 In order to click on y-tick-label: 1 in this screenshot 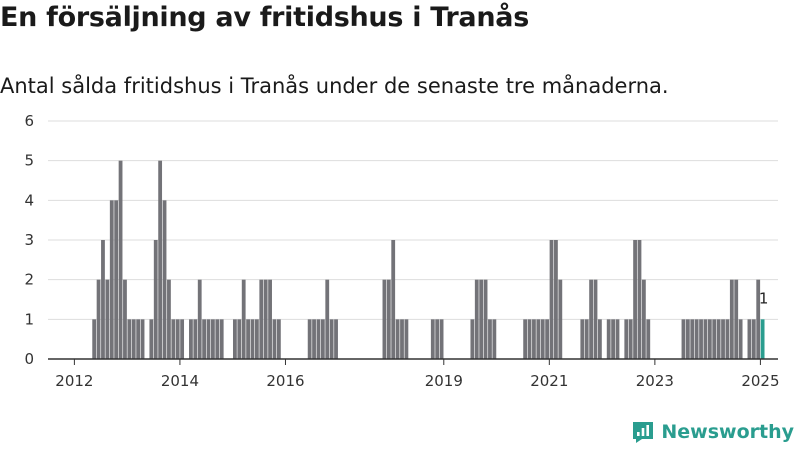, I will do `click(29, 319)`.